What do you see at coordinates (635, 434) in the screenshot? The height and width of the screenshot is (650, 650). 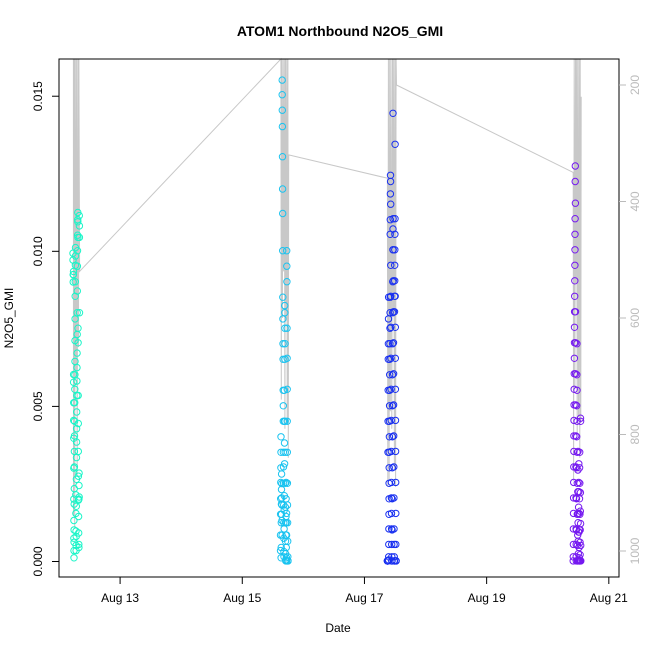 I see `pressure-tick-label: 800` at bounding box center [635, 434].